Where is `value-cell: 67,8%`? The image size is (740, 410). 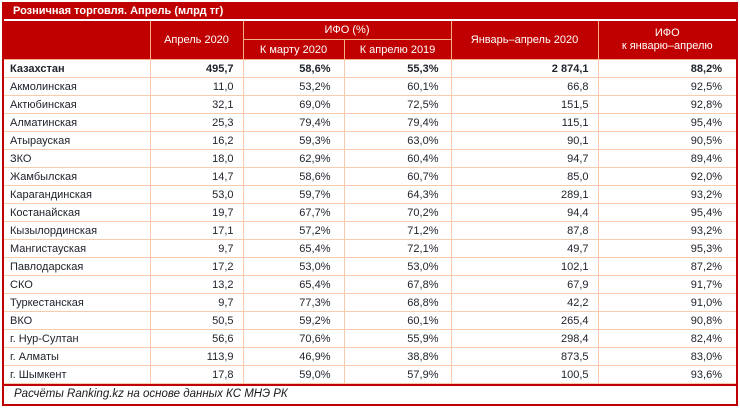
value-cell: 67,8% is located at coordinates (397, 284).